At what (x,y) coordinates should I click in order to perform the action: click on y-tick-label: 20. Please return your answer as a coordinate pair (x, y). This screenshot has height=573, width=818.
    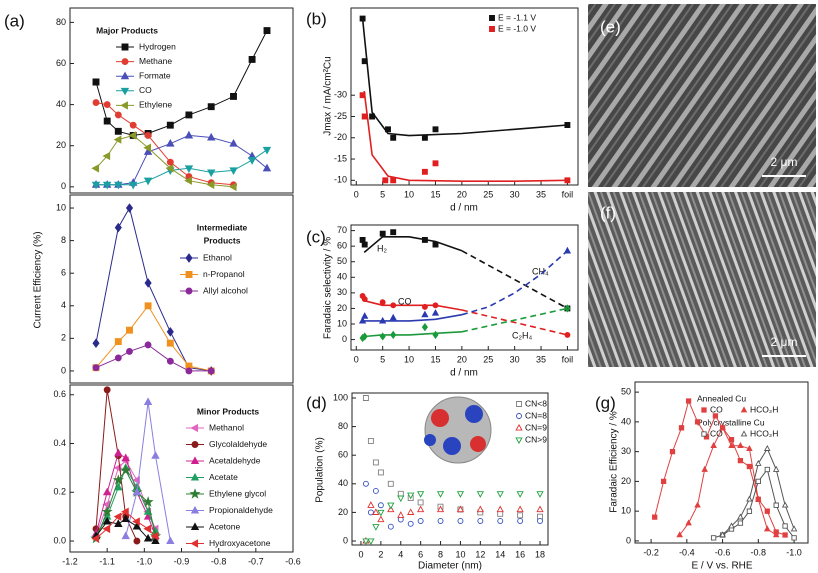
    Looking at the image, I should click on (61, 145).